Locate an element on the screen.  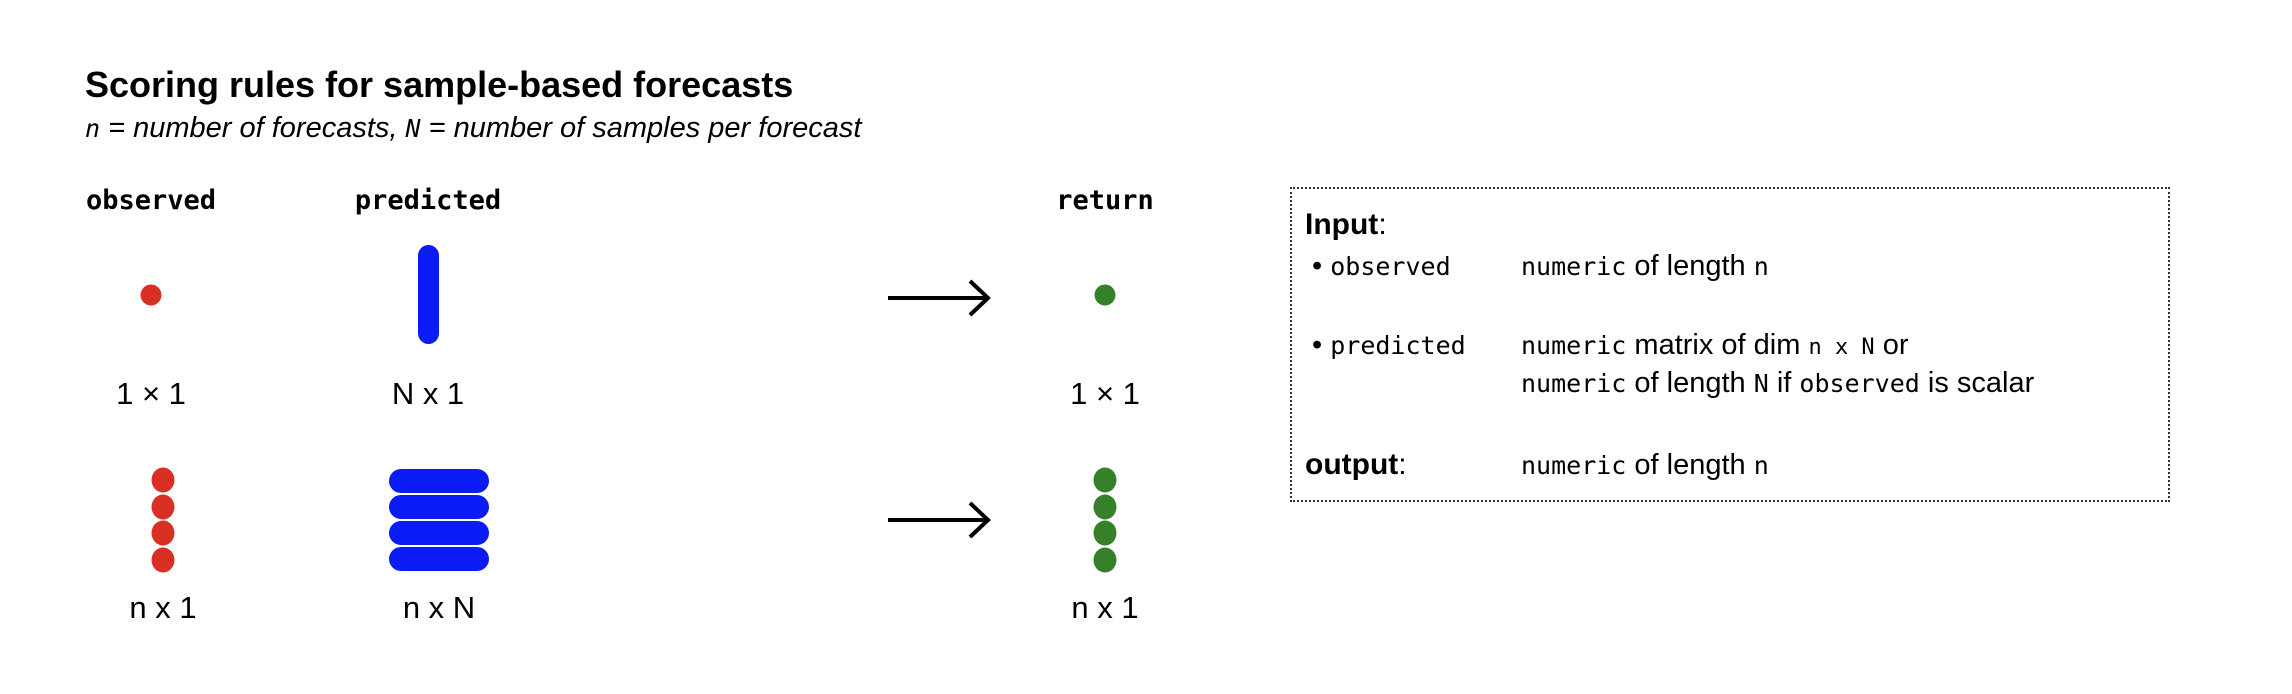
arg-name: observed is located at coordinates (1390, 266).